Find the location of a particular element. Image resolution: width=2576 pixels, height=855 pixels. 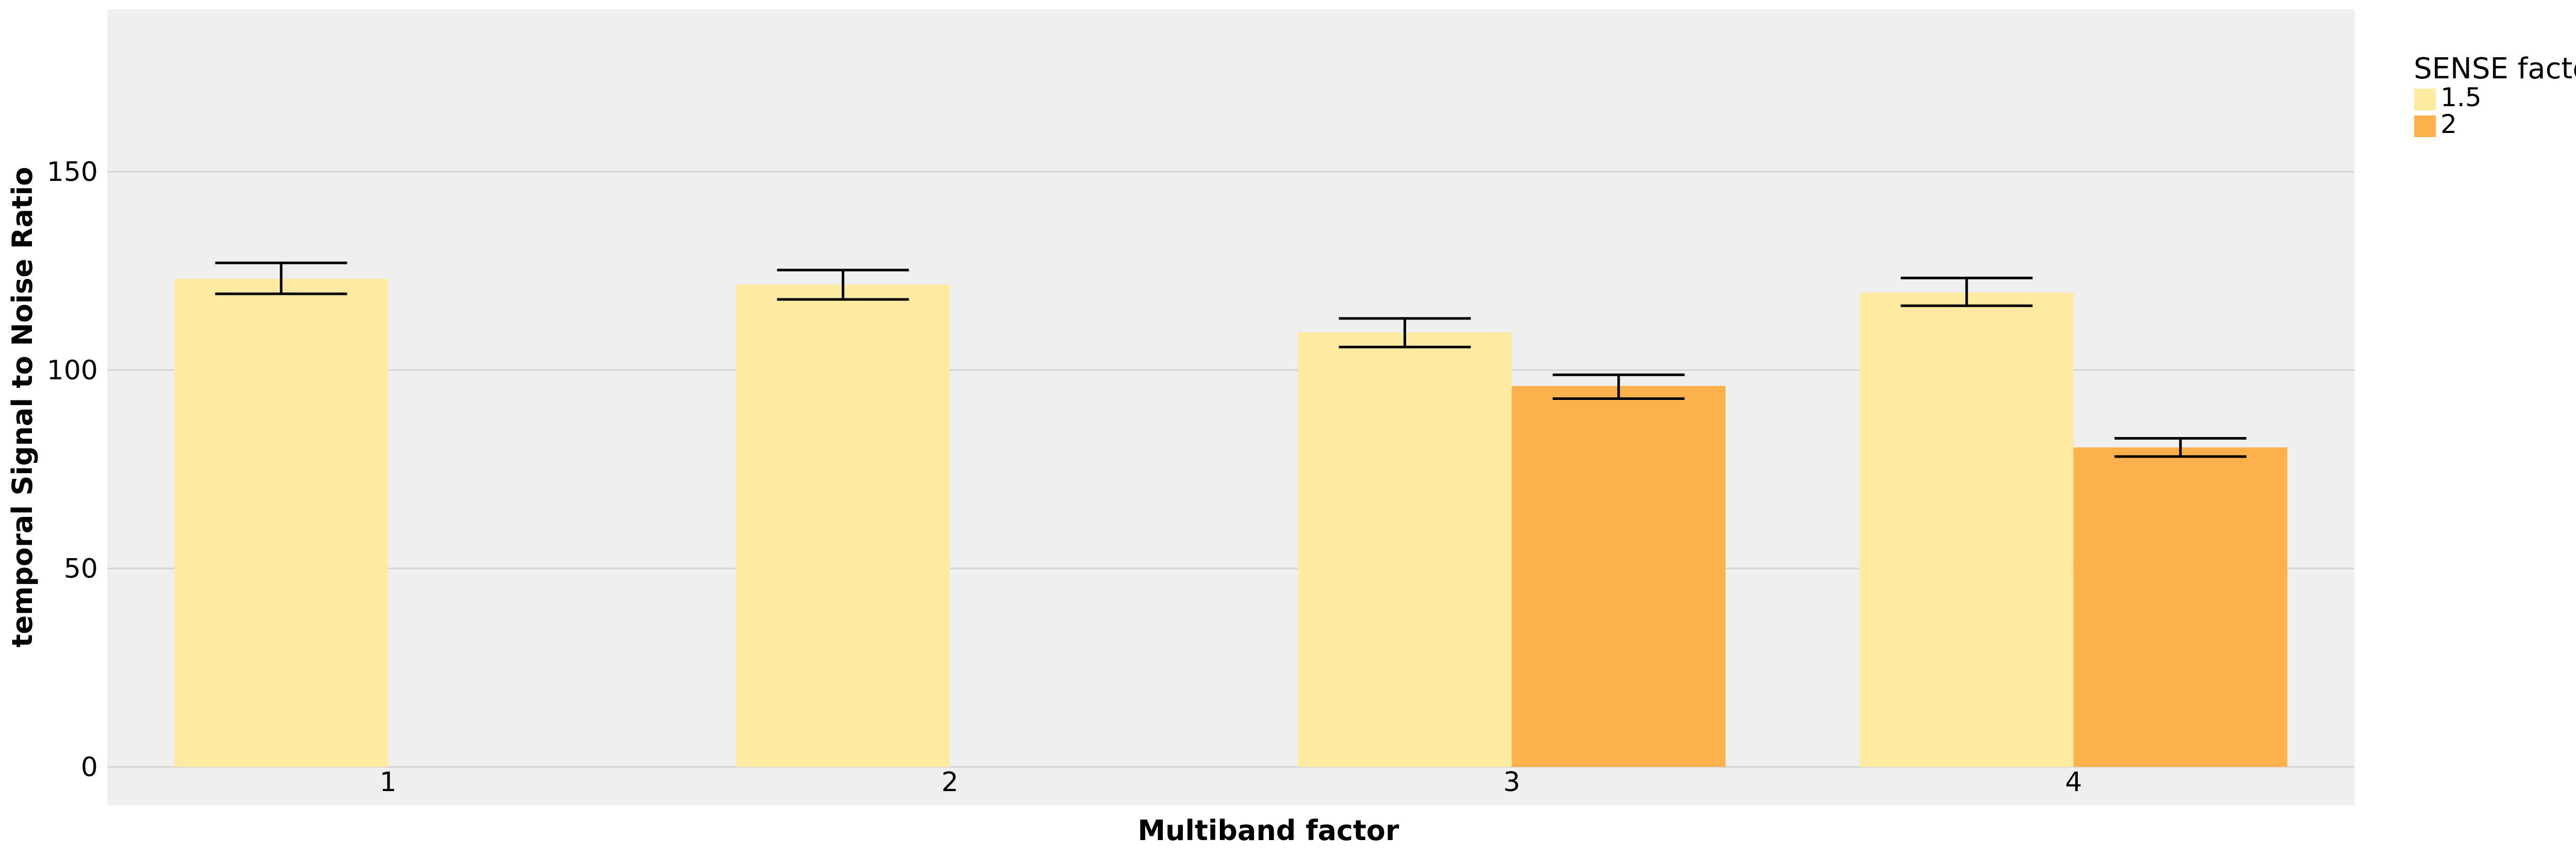

x-tick-label: 1 is located at coordinates (388, 782).